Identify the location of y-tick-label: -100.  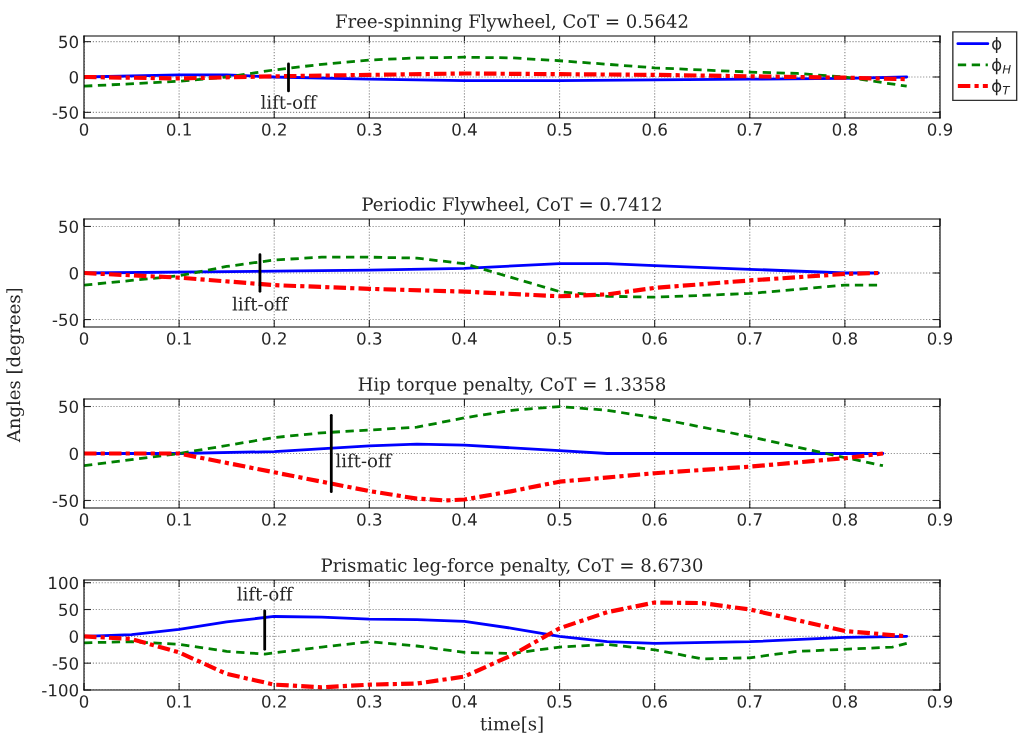
(60, 690).